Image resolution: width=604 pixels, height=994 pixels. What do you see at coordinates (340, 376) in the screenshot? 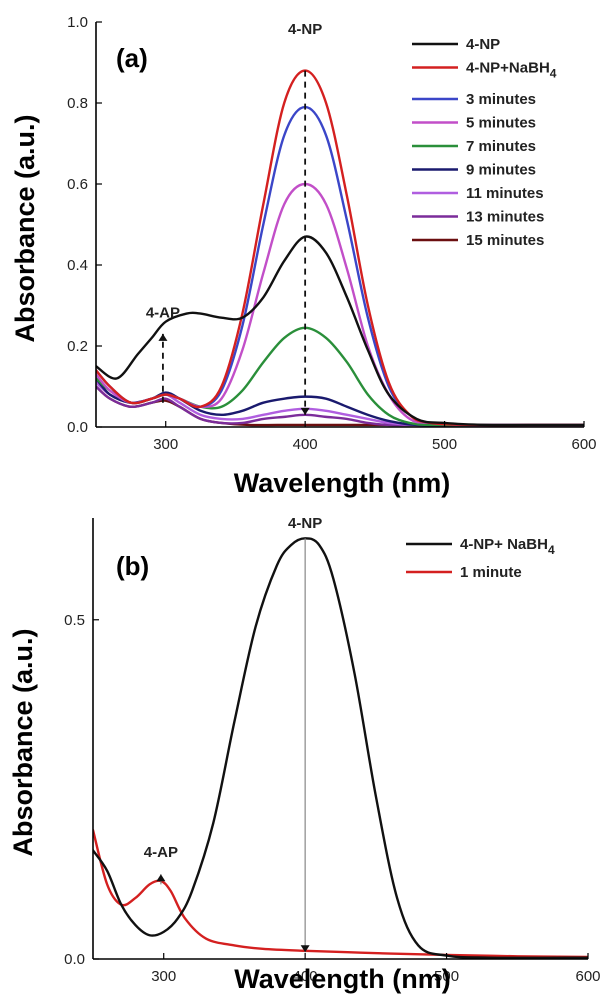
I see `series-line-7-minutes` at bounding box center [340, 376].